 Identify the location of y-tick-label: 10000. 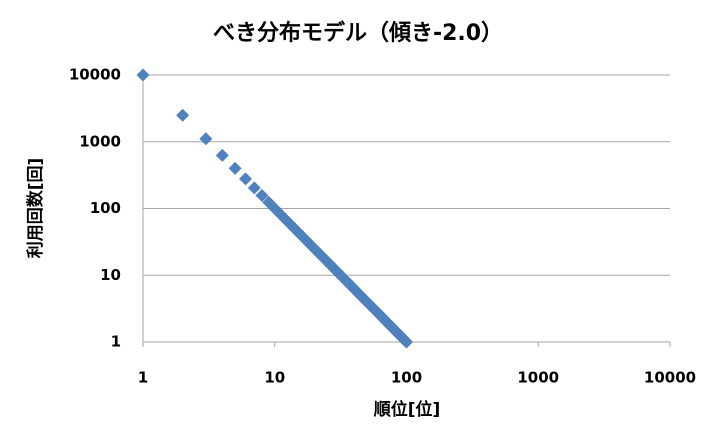
(95, 75).